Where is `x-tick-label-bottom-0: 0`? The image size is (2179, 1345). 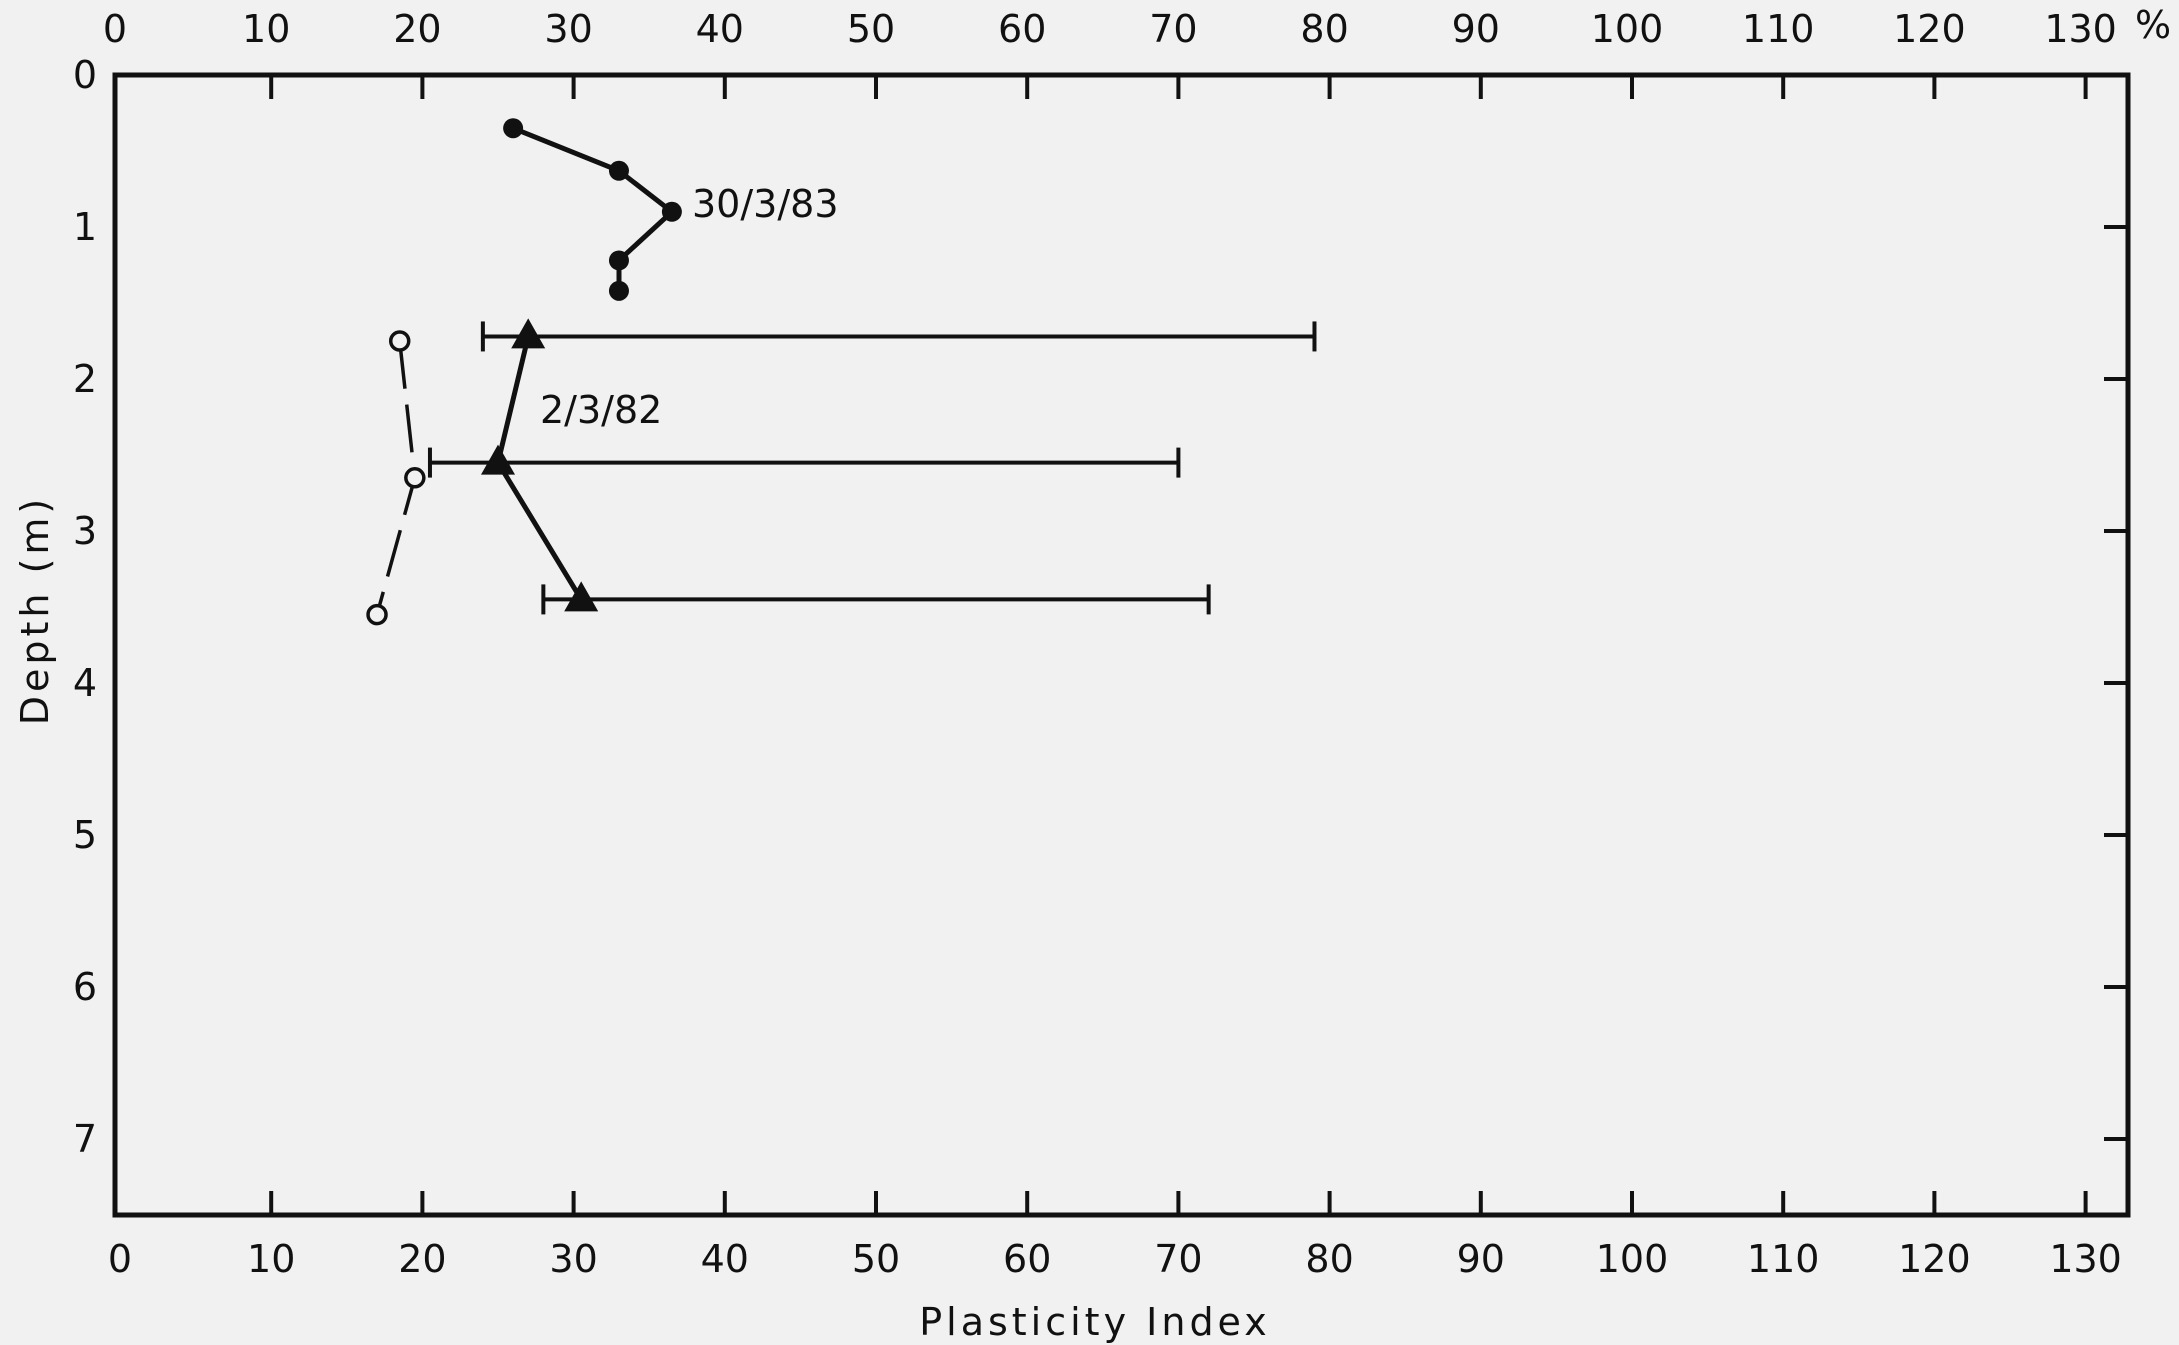 x-tick-label-bottom-0: 0 is located at coordinates (120, 1259).